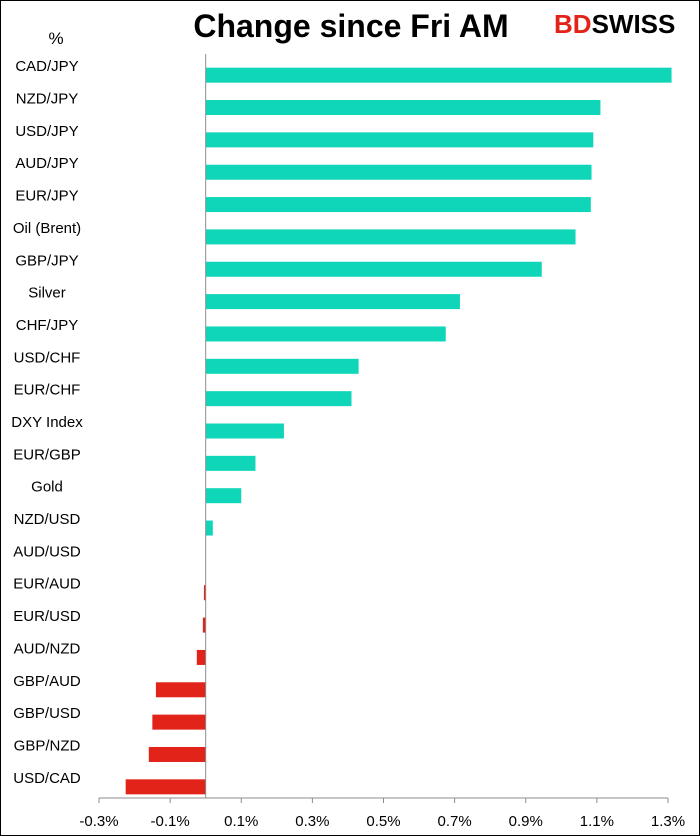 The width and height of the screenshot is (700, 836). Describe the element at coordinates (47, 713) in the screenshot. I see `category-label: GBP/USD` at that location.